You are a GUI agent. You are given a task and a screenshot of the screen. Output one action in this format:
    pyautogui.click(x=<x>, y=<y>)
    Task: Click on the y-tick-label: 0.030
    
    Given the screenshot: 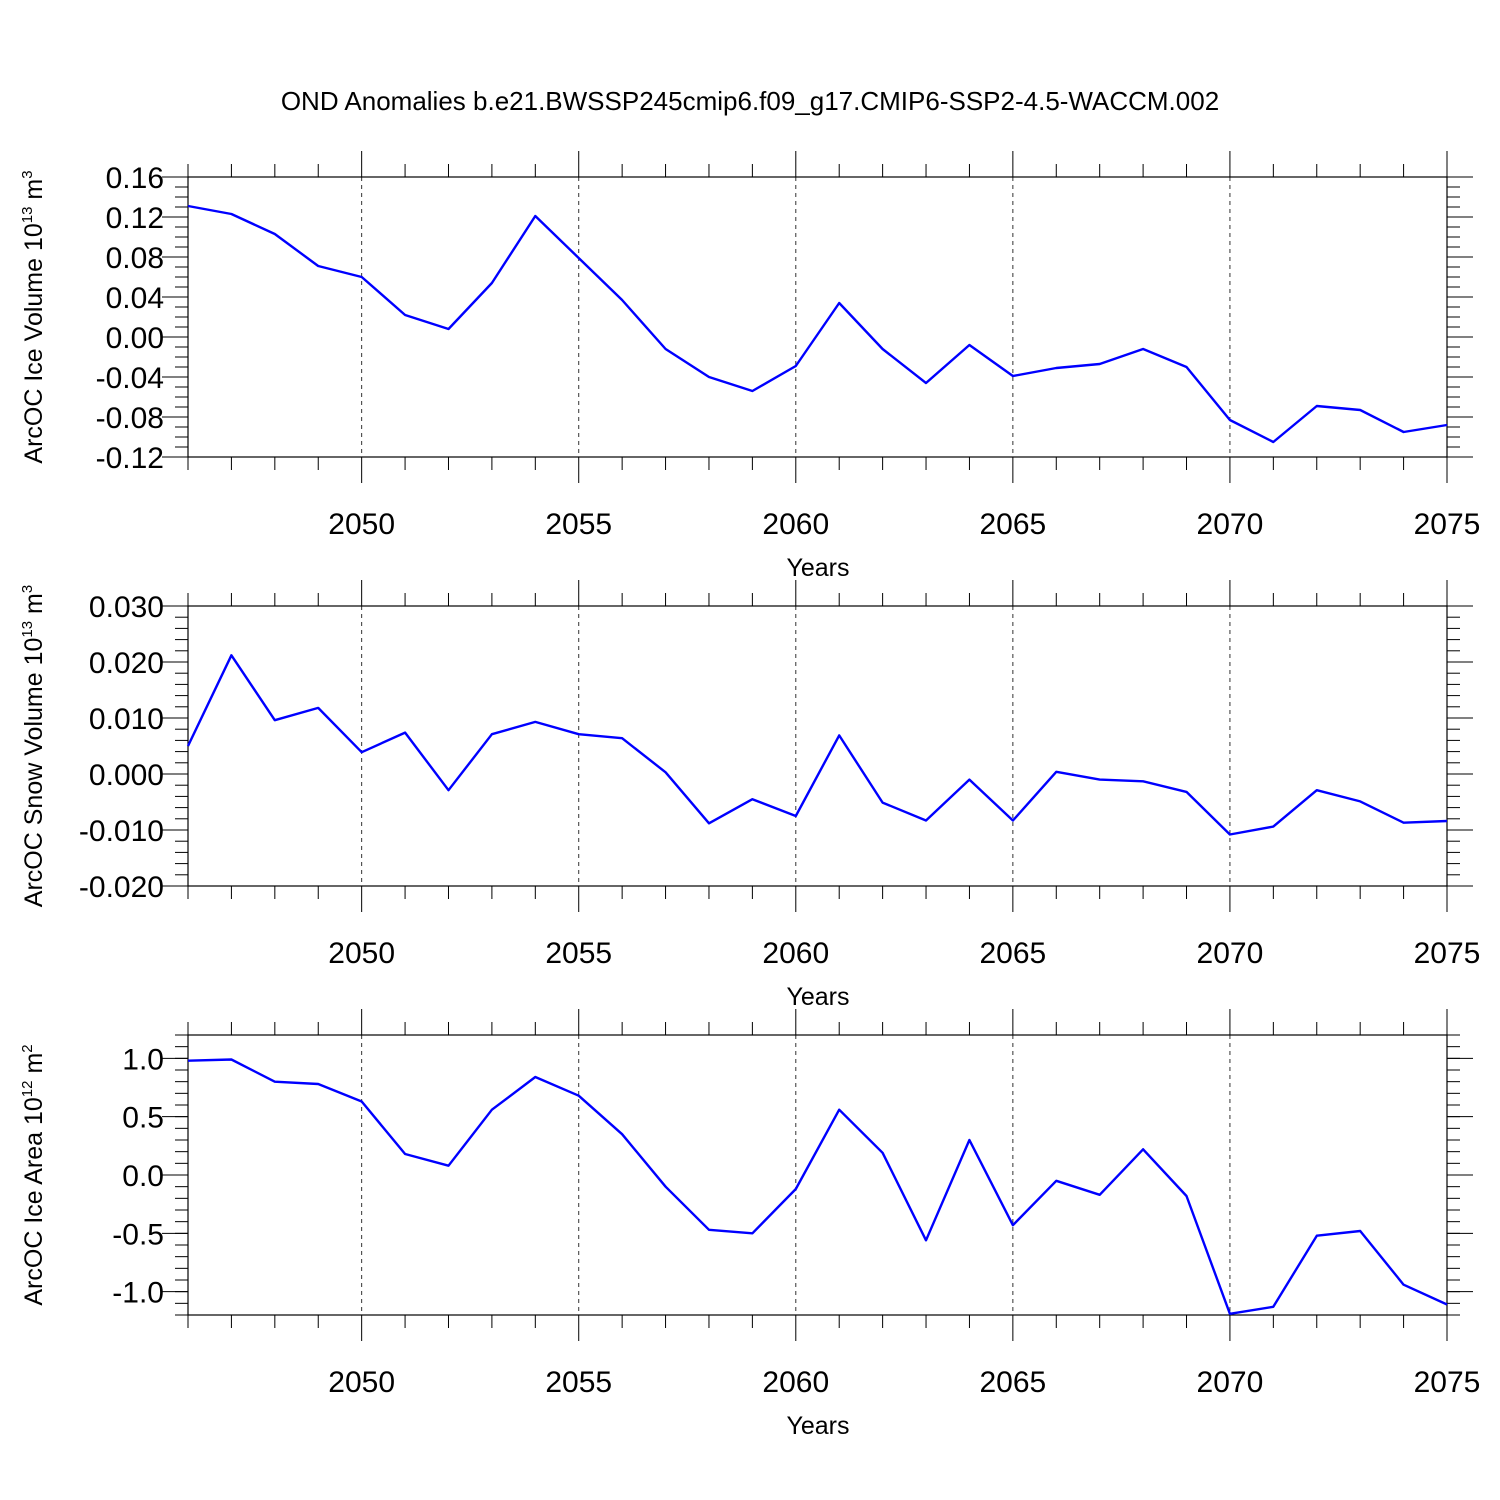 What is the action you would take?
    pyautogui.click(x=126, y=607)
    